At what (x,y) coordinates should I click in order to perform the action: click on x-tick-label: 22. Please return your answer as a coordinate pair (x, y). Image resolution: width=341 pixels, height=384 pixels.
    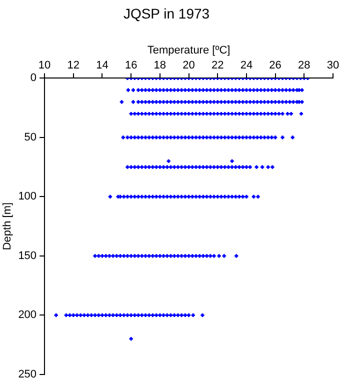
    Looking at the image, I should click on (217, 66).